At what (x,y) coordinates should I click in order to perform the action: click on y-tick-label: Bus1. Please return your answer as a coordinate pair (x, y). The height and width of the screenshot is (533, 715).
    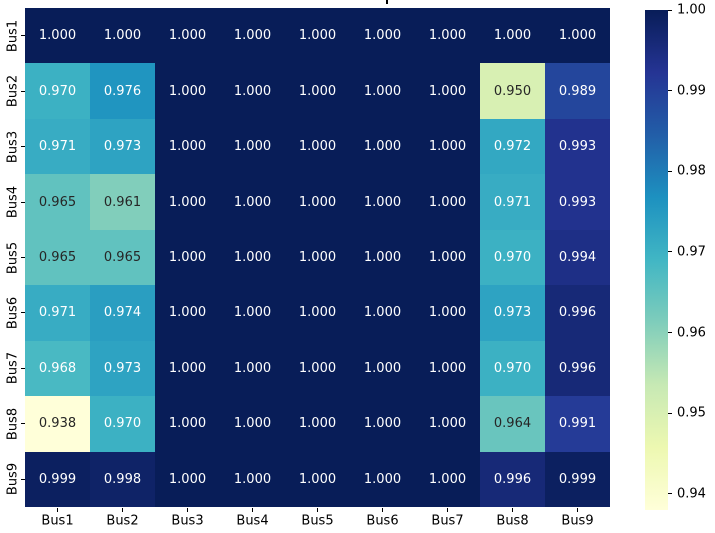
    Looking at the image, I should click on (13, 35).